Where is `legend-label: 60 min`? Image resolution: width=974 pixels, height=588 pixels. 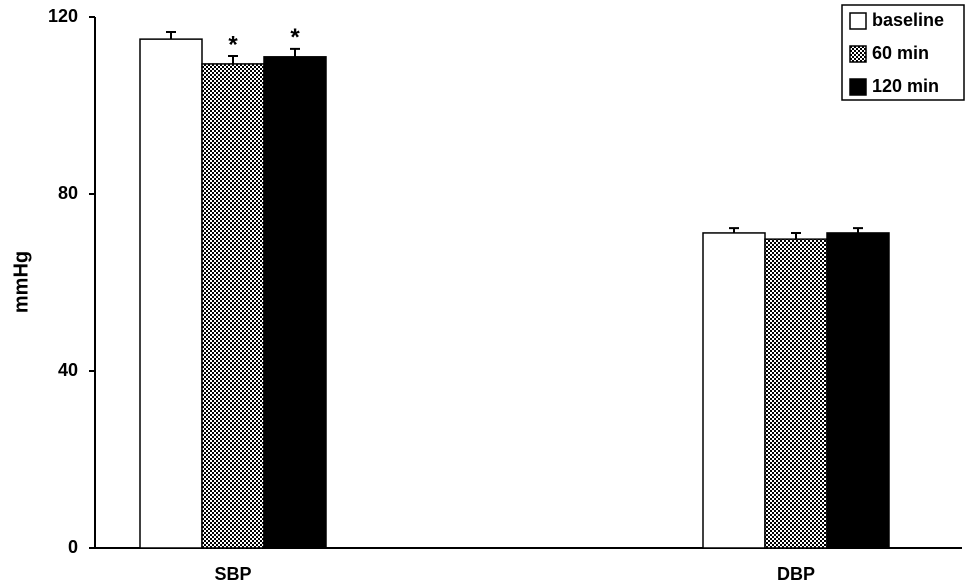
legend-label: 60 min is located at coordinates (900, 53).